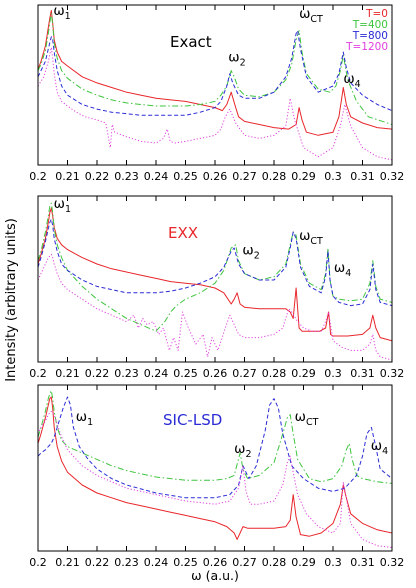  What do you see at coordinates (370, 25) in the screenshot?
I see `legend-entry: T=400` at bounding box center [370, 25].